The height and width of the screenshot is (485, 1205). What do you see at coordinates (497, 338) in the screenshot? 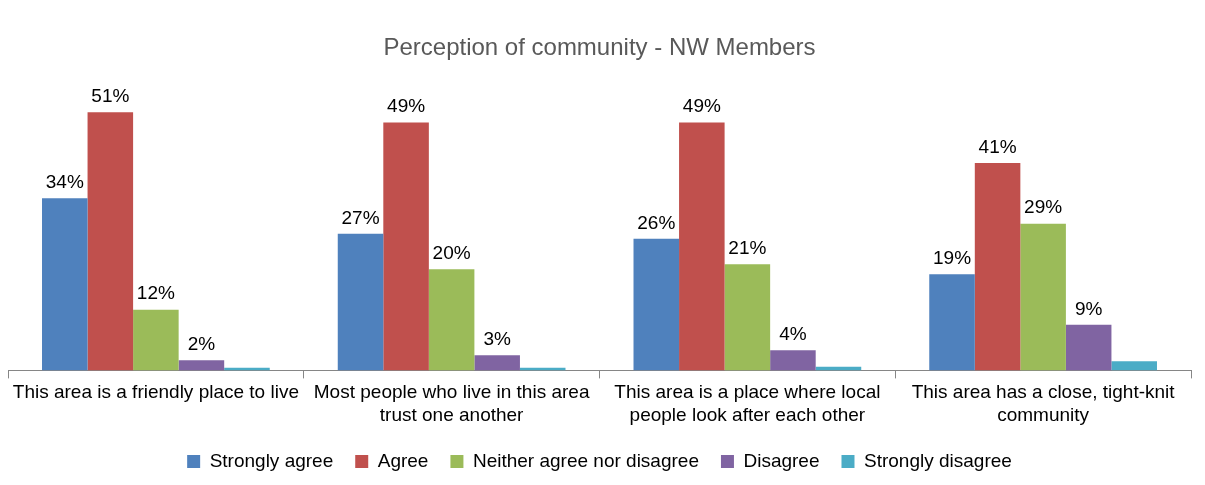
I see `data-label: 3%` at bounding box center [497, 338].